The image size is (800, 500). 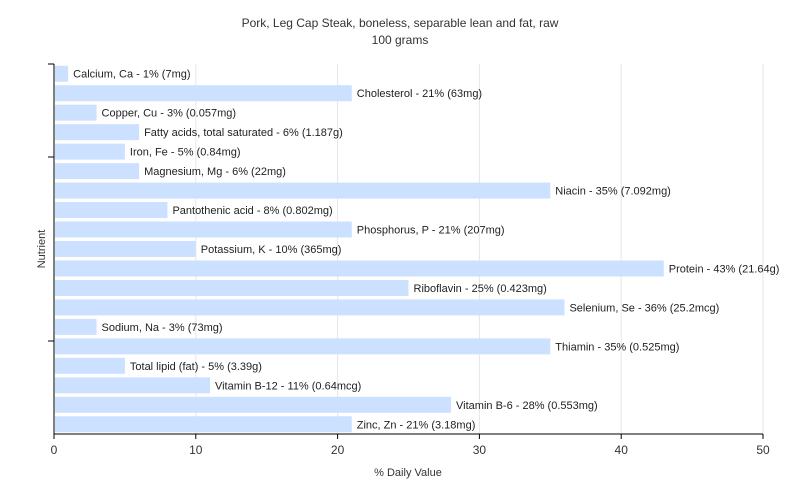 I want to click on bar-label-7: Niacin - 35% (7.092mg), so click(x=613, y=192).